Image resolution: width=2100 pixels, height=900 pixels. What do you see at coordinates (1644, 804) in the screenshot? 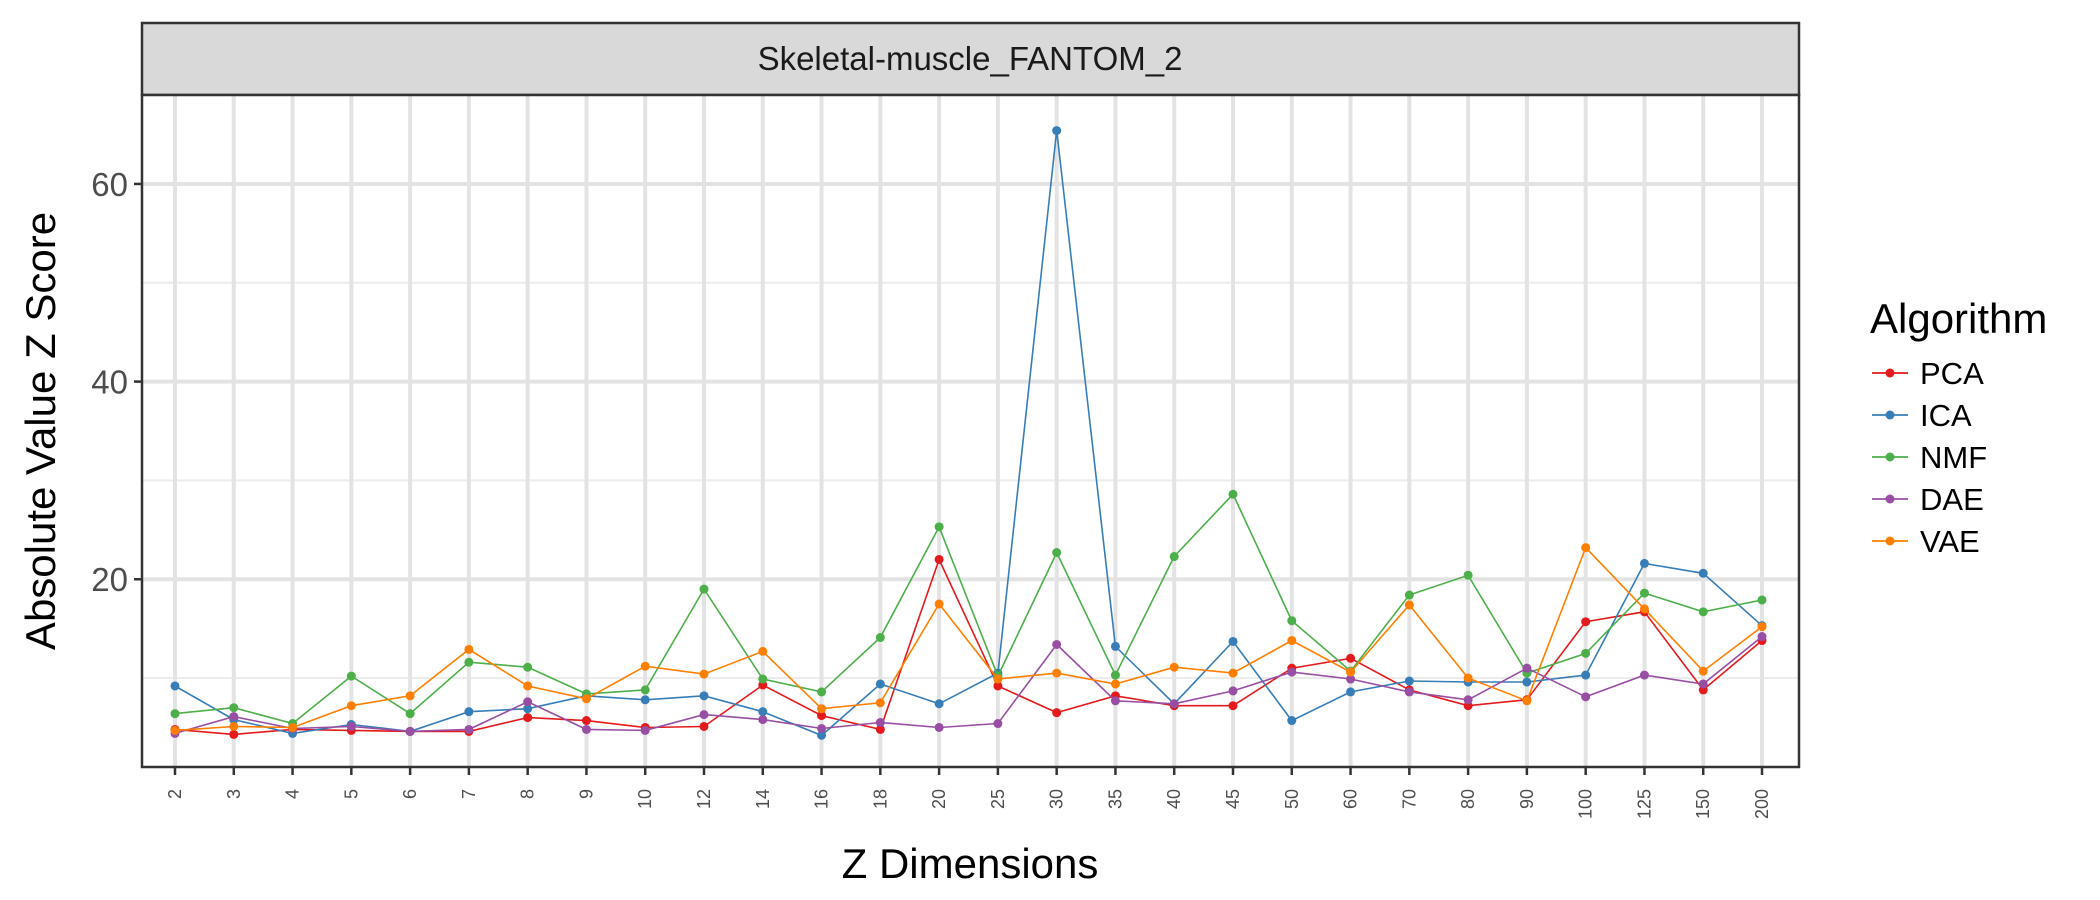
I see `x-tick-label: 125` at bounding box center [1644, 804].